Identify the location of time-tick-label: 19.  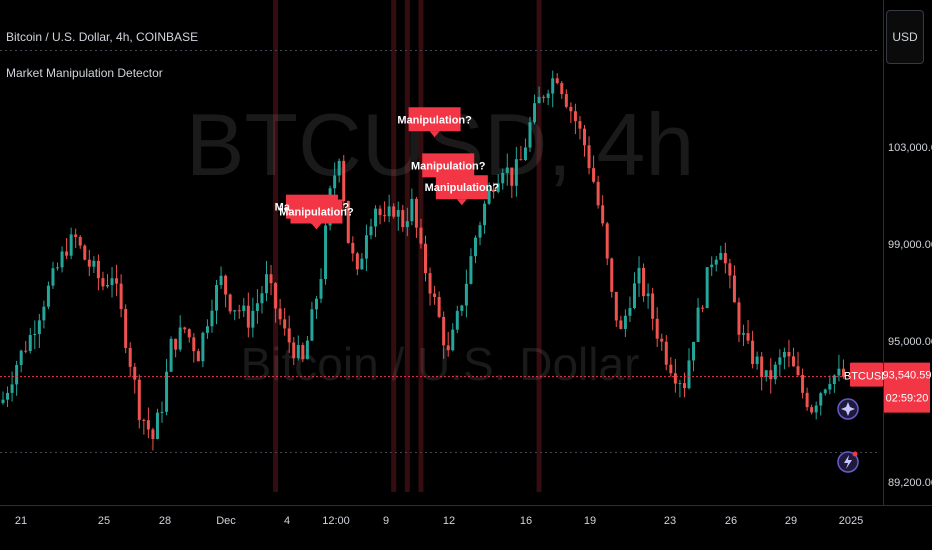
(590, 521).